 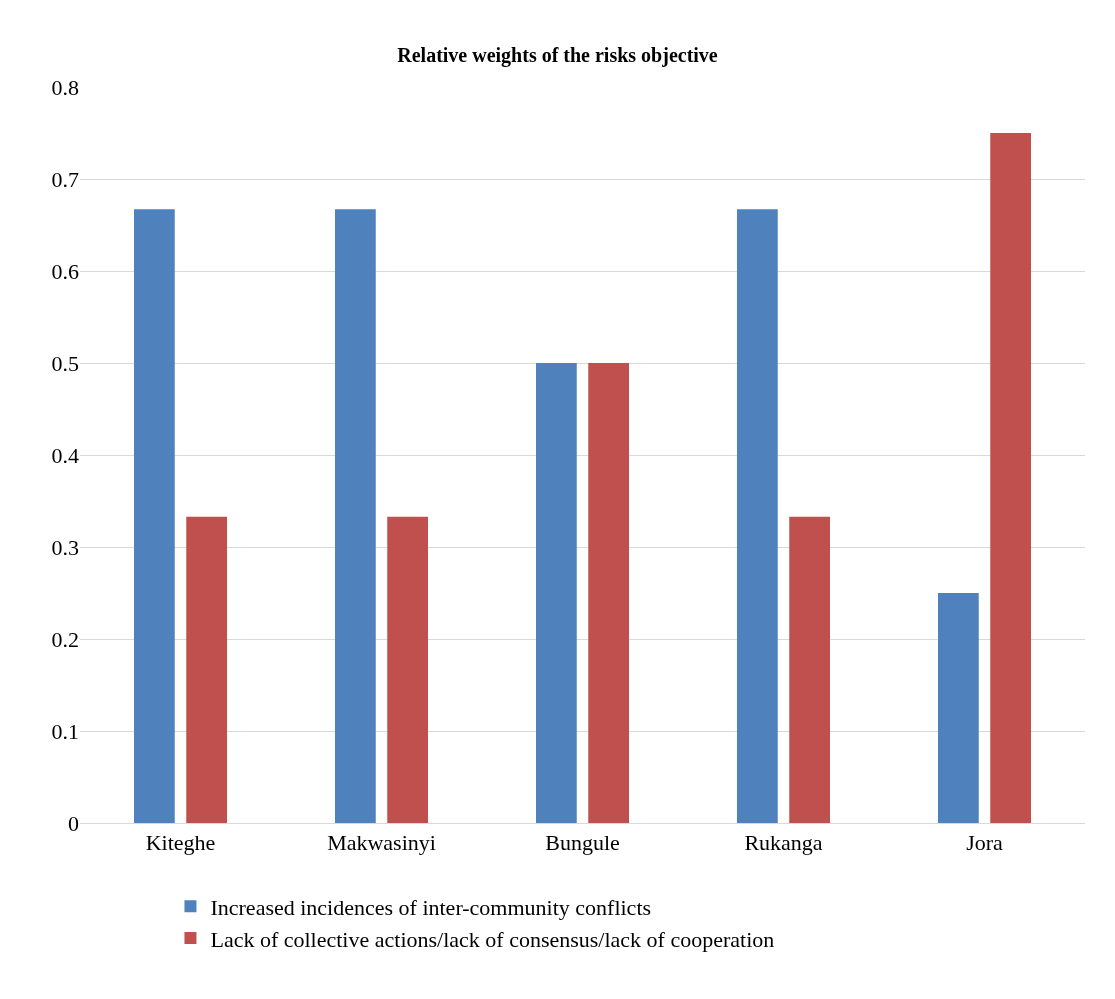 What do you see at coordinates (65, 363) in the screenshot?
I see `y-tick-label: 0.5` at bounding box center [65, 363].